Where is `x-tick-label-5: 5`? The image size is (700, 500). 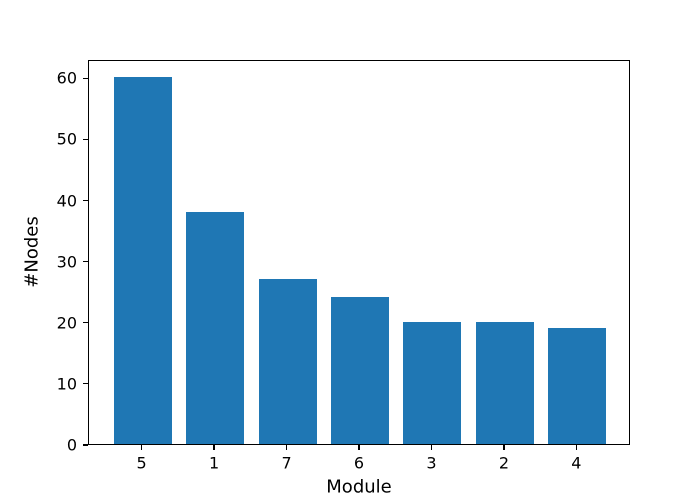
x-tick-label-5: 5 is located at coordinates (141, 463).